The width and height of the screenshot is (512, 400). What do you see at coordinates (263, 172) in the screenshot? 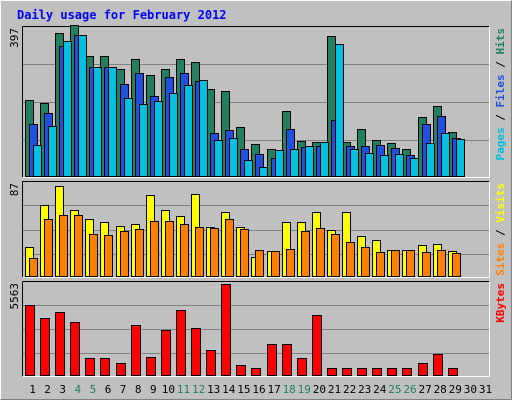
I see `bar-pages: Pages 16: 26` at bounding box center [263, 172].